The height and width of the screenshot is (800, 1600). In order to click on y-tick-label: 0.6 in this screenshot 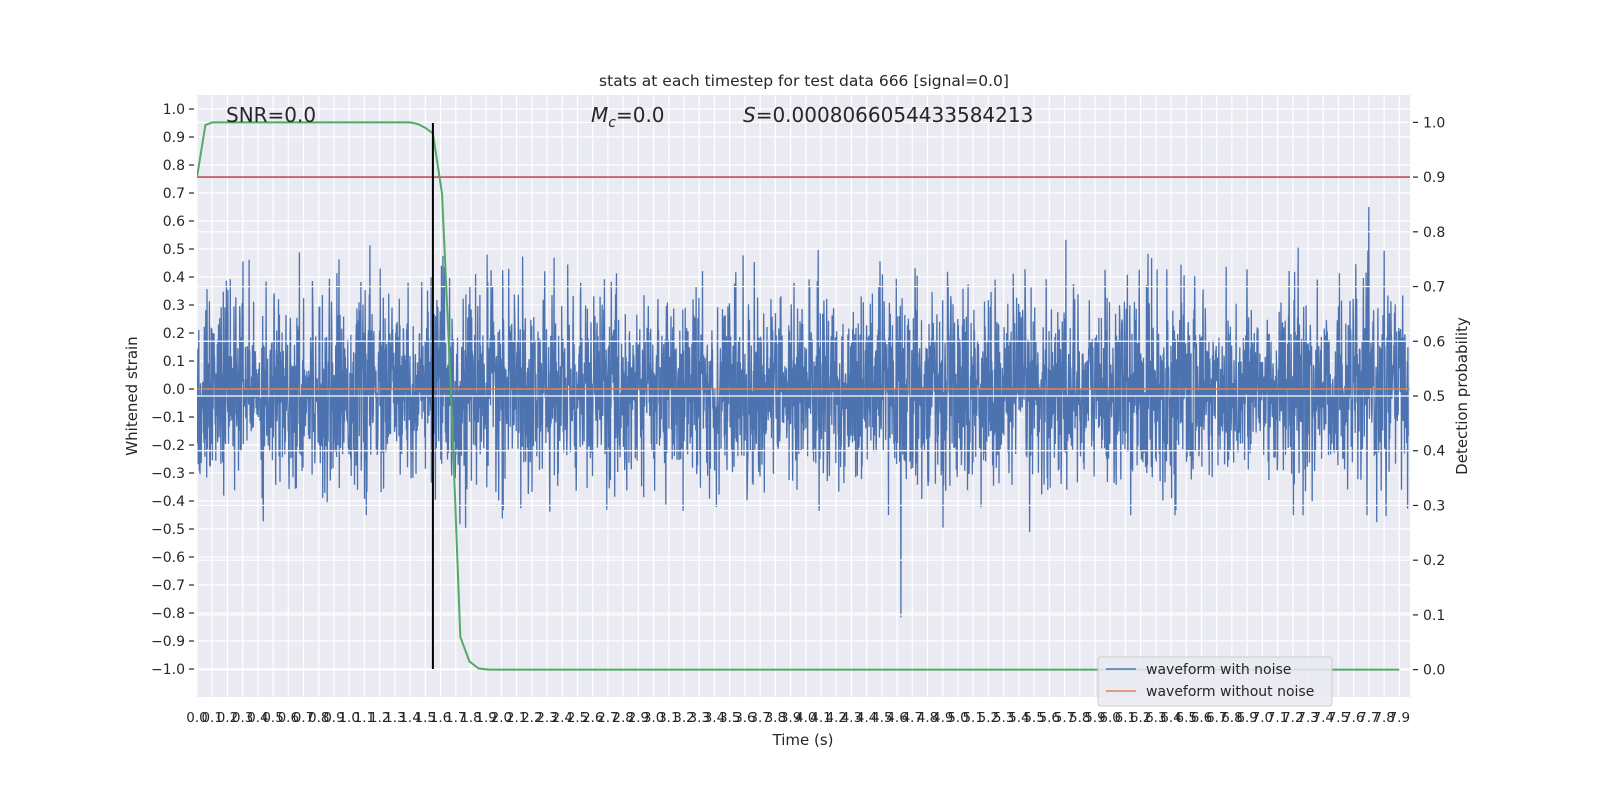, I will do `click(174, 222)`.